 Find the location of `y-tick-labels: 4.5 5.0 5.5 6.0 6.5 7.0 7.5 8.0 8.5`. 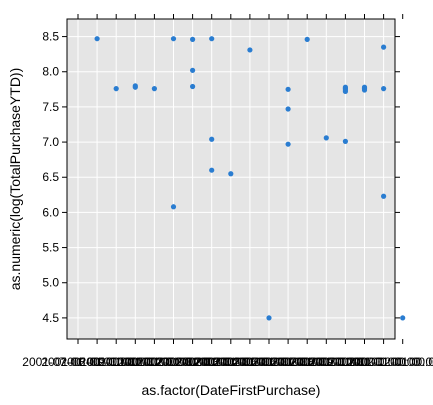

y-tick-labels: 4.5 5.0 5.5 6.0 6.5 7.0 7.5 8.0 8.5 is located at coordinates (50, 177).